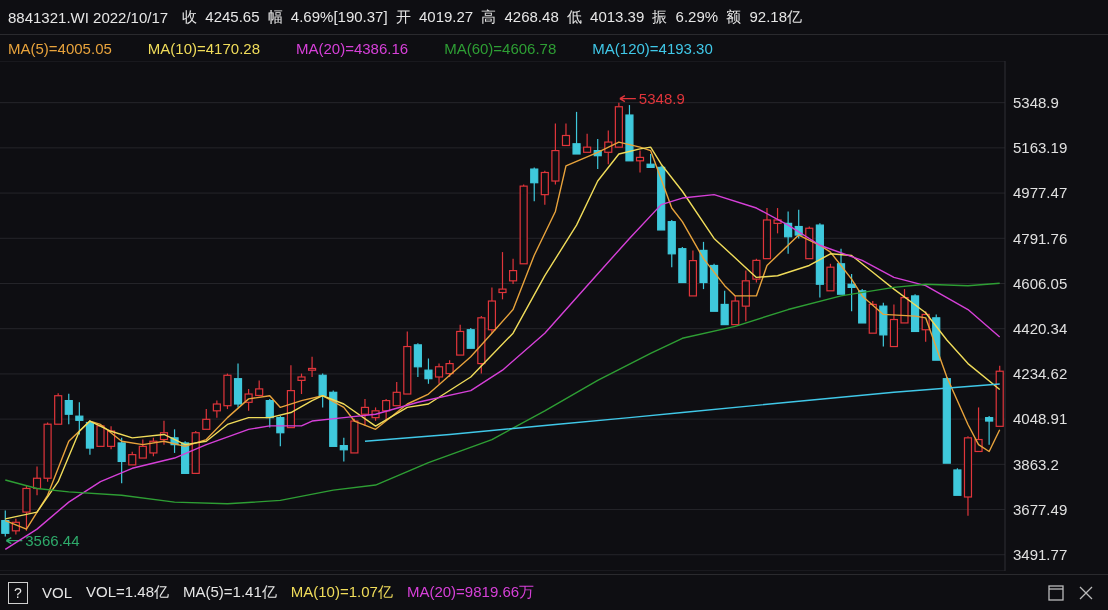 The width and height of the screenshot is (1108, 610). Describe the element at coordinates (661, 98) in the screenshot. I see `annotation: 5348.9` at that location.